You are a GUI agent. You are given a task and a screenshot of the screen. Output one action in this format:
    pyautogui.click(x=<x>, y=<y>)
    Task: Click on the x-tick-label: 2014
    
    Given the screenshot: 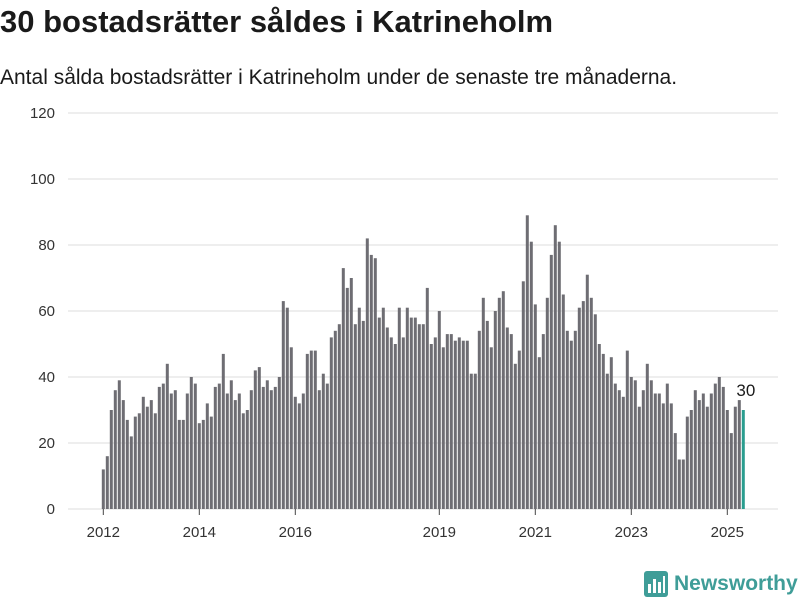 What is the action you would take?
    pyautogui.click(x=199, y=532)
    